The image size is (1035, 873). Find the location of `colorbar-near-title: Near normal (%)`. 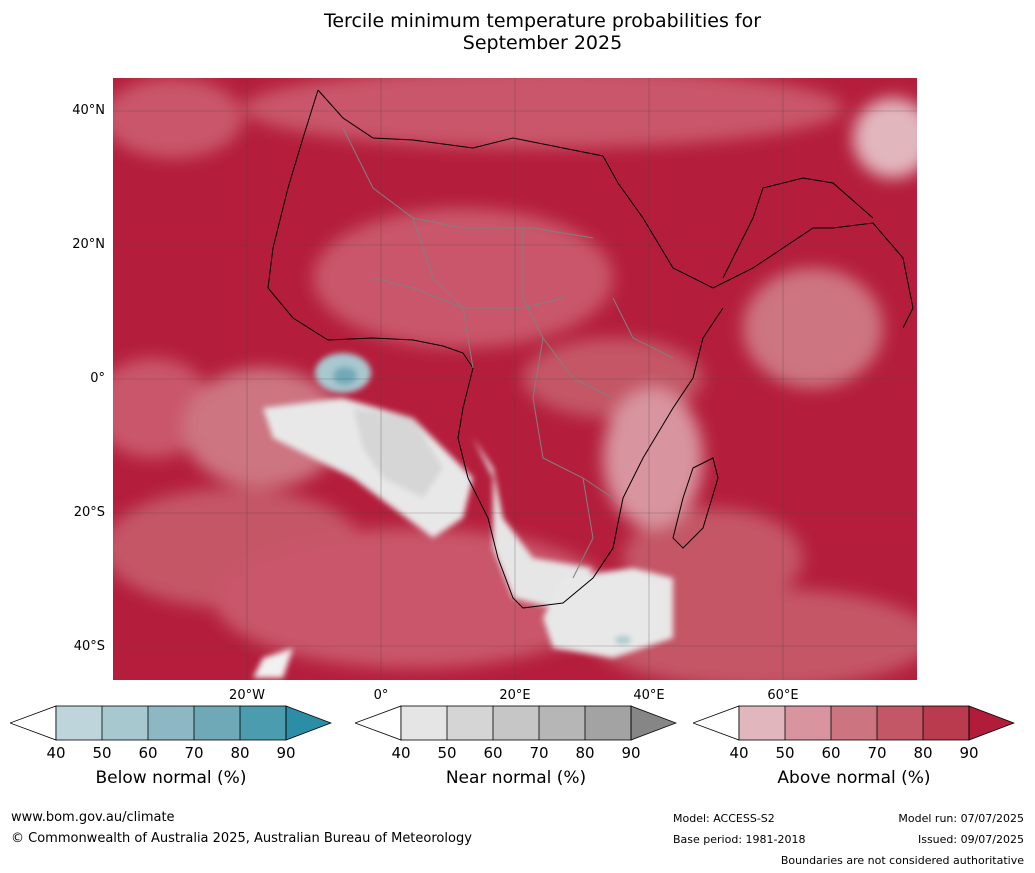

colorbar-near-title: Near normal (%) is located at coordinates (516, 778).